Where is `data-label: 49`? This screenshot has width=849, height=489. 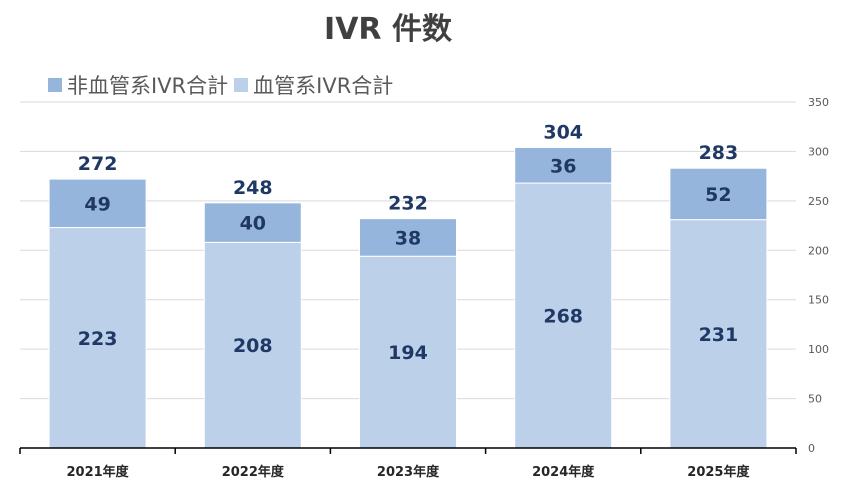 data-label: 49 is located at coordinates (97, 204).